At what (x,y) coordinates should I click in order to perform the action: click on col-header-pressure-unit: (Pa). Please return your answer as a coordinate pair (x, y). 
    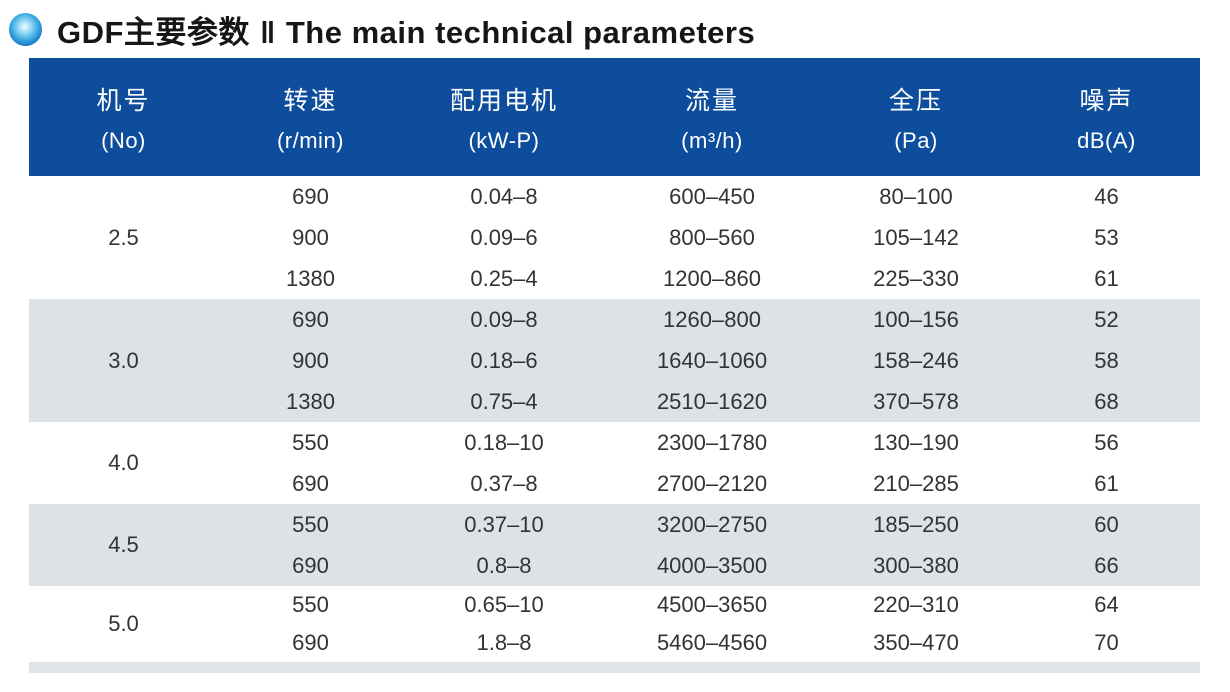
    Looking at the image, I should click on (916, 140).